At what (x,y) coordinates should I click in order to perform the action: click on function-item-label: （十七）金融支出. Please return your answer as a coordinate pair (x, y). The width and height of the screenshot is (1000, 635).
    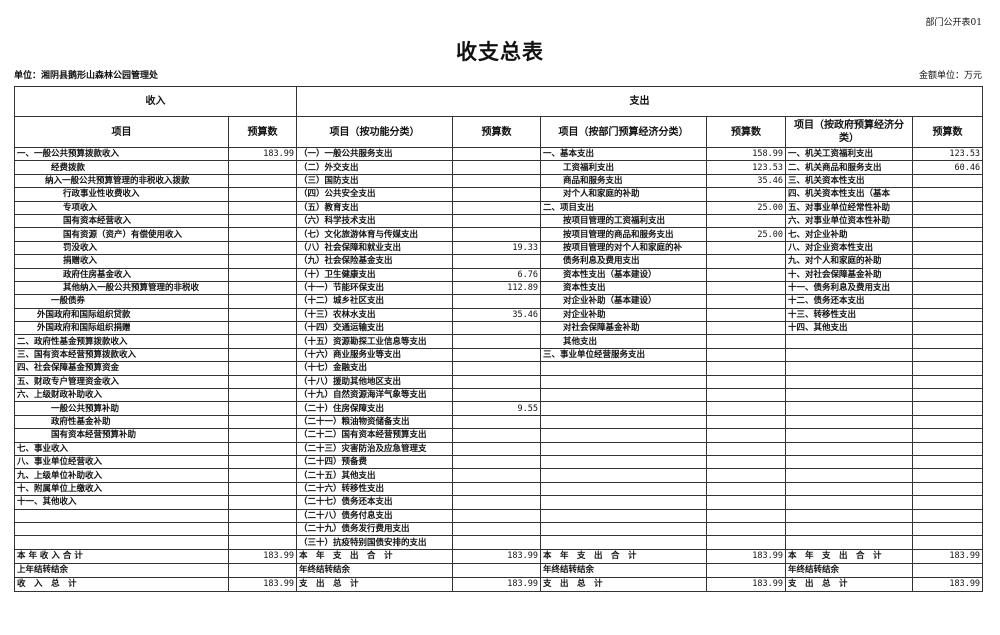
    Looking at the image, I should click on (374, 368).